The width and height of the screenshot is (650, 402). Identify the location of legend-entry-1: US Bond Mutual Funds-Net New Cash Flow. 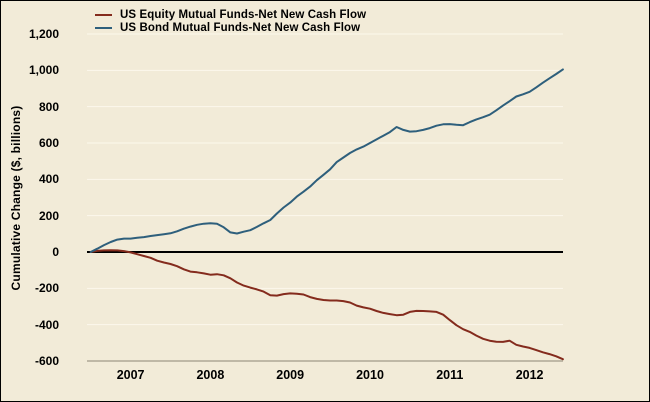
(230, 27).